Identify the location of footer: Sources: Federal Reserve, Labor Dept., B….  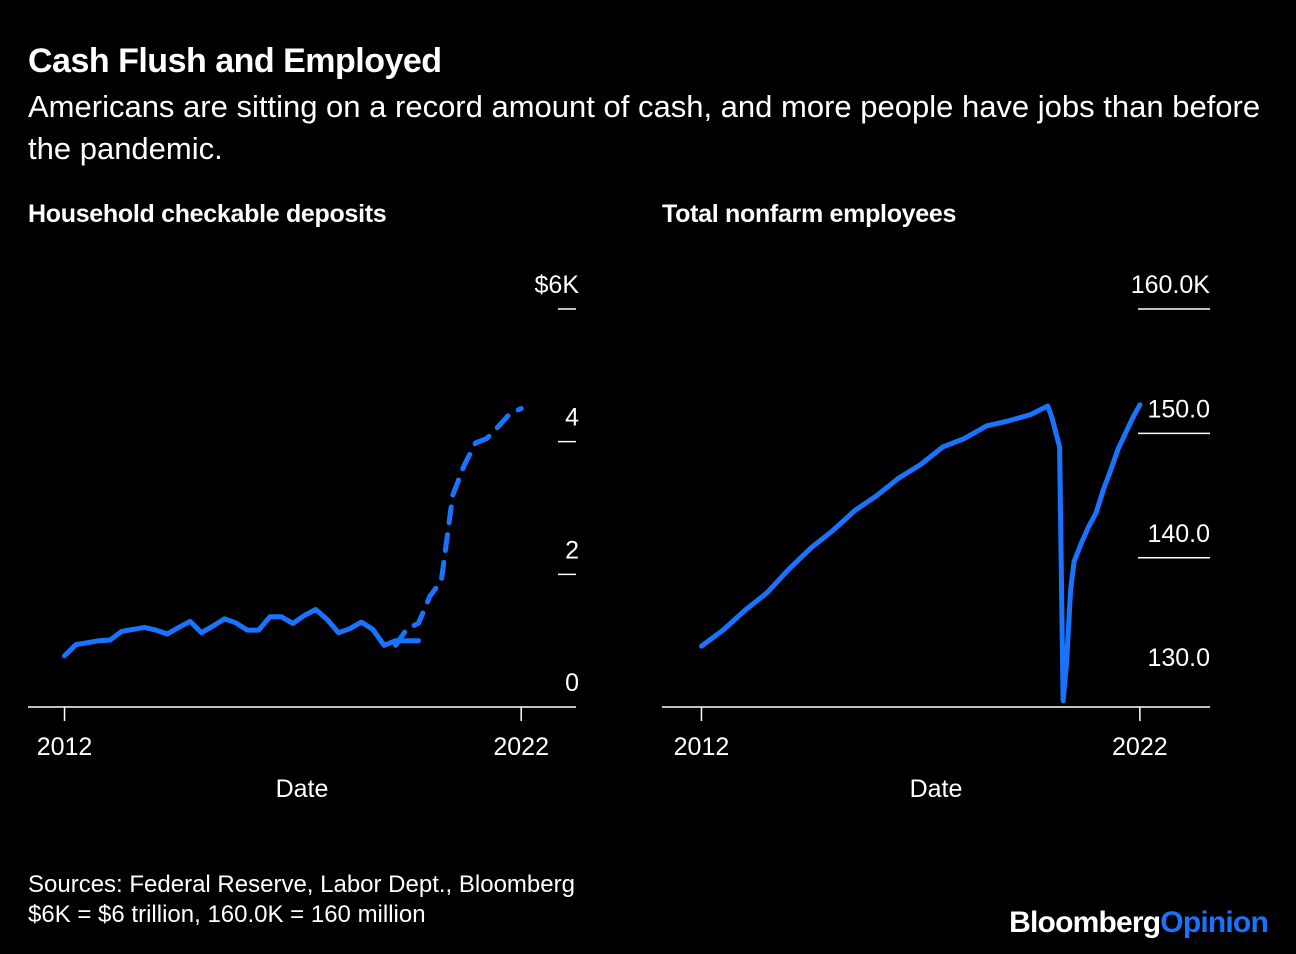
(301, 900).